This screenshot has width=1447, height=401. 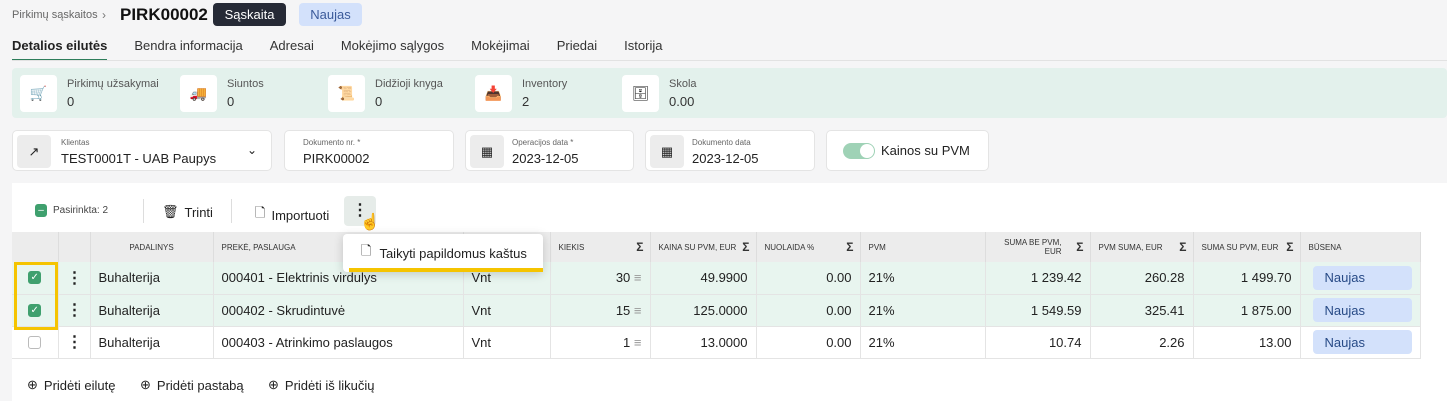 I want to click on tab-mokejimai: Mokėjimai, so click(x=500, y=45).